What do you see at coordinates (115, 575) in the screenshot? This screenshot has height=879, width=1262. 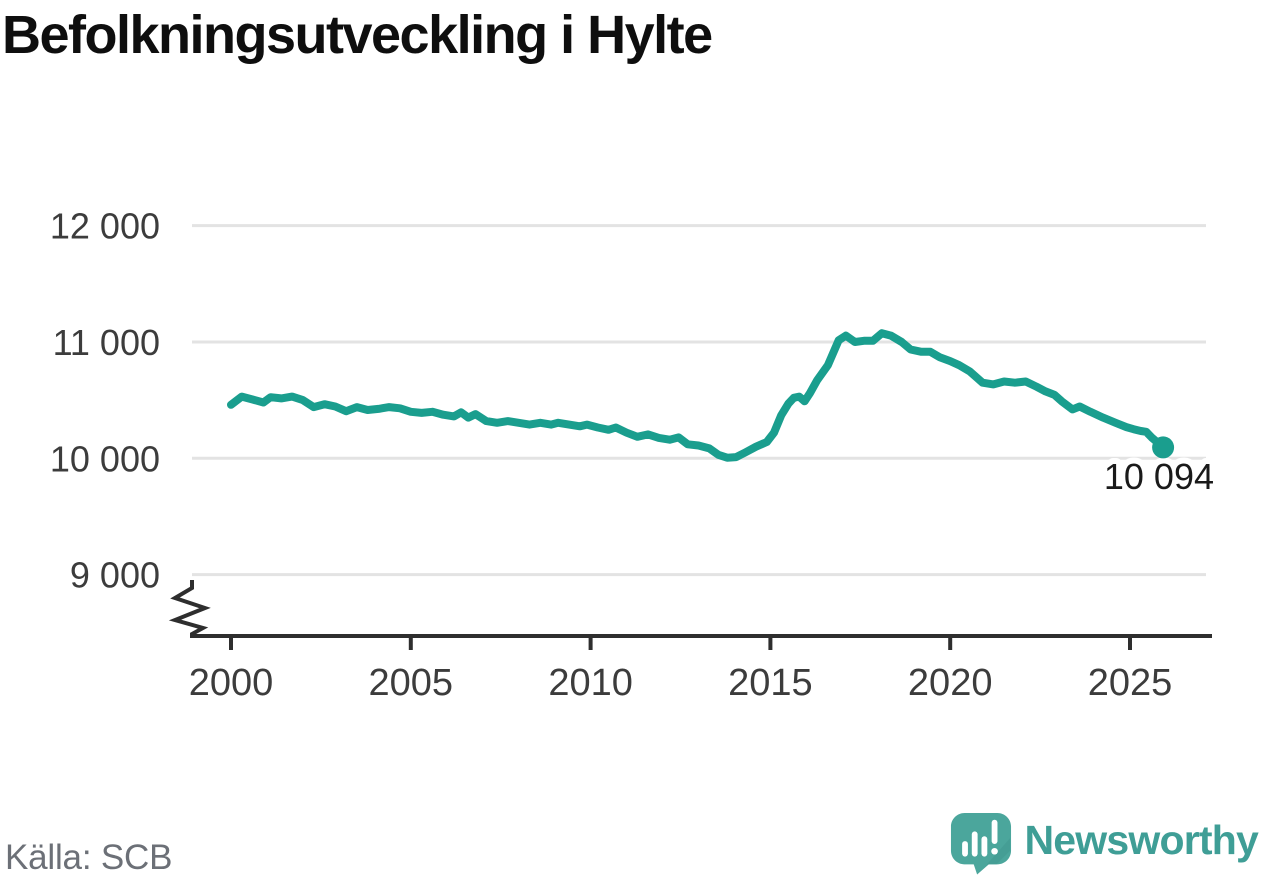 I see `y-axis-tick-label: 9 000` at bounding box center [115, 575].